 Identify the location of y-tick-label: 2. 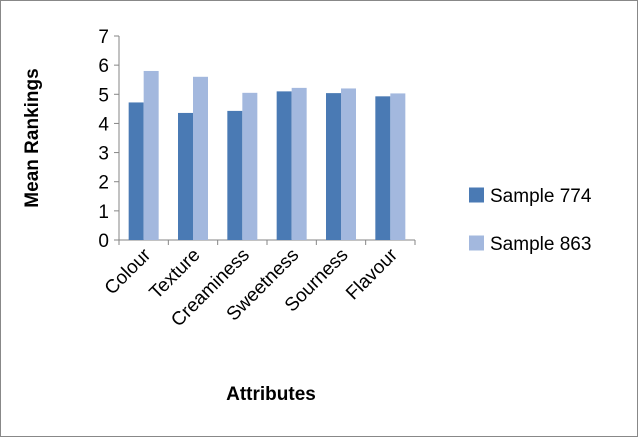
(103, 183).